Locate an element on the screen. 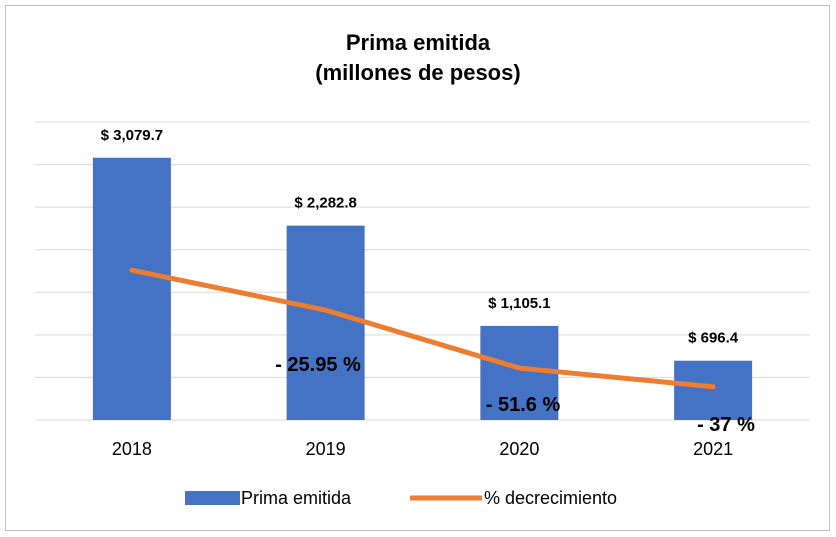 The height and width of the screenshot is (537, 836). chart-subtitle: (millones de pesos) is located at coordinates (417, 72).